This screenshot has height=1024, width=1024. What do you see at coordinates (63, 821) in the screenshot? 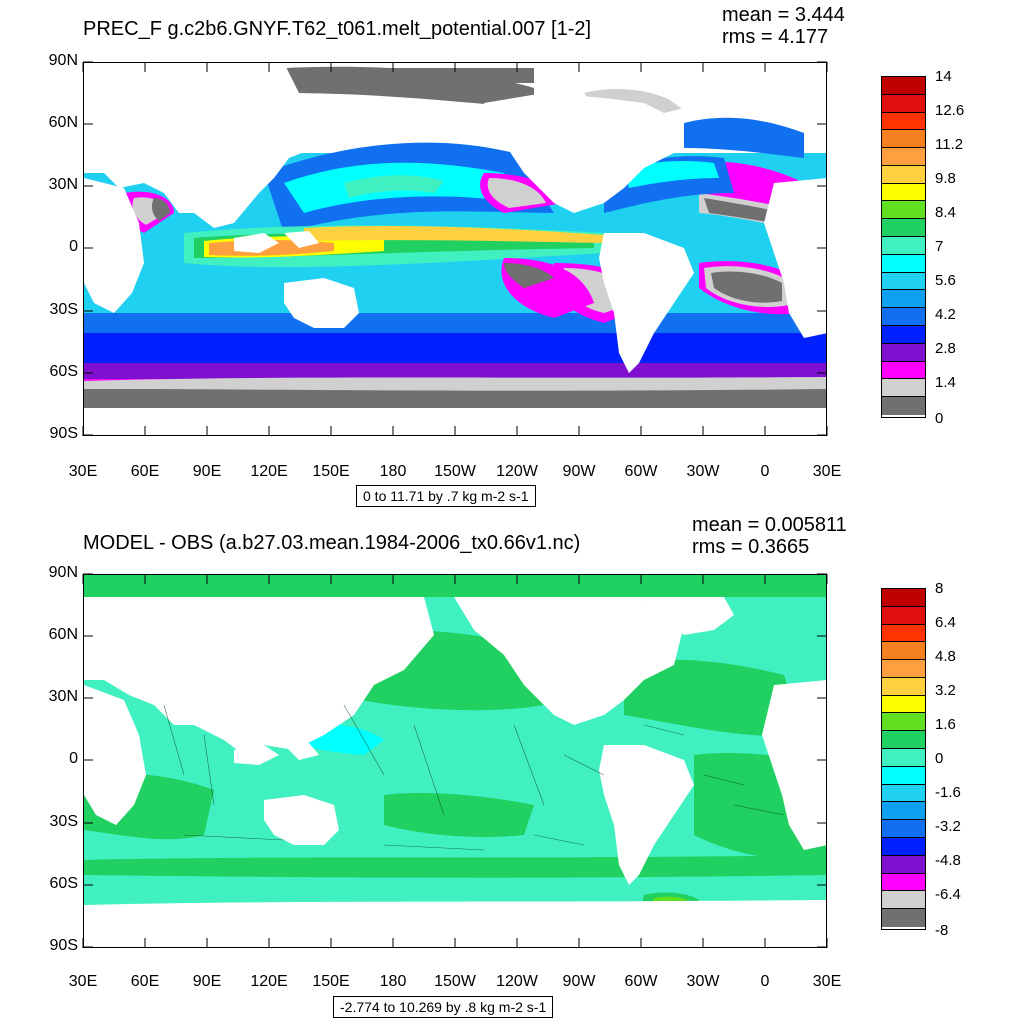
I see `lat-label-30s: 30S` at bounding box center [63, 821].